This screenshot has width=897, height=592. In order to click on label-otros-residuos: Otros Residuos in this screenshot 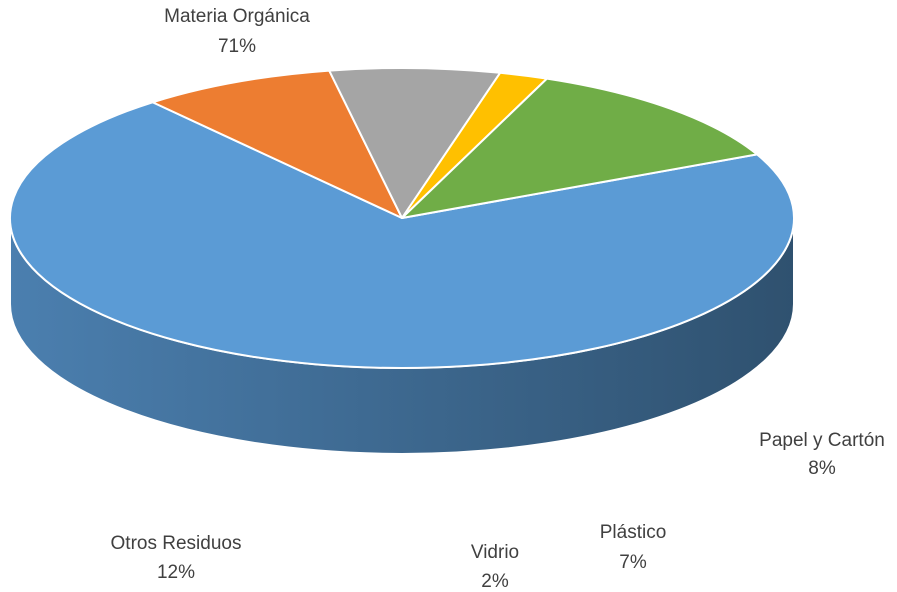, I will do `click(176, 543)`.